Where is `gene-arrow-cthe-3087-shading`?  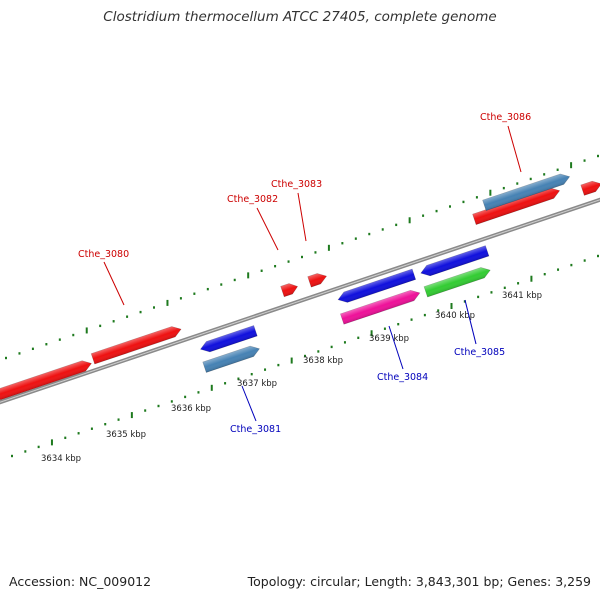 gene-arrow-cthe-3087-shading is located at coordinates (590, 188).